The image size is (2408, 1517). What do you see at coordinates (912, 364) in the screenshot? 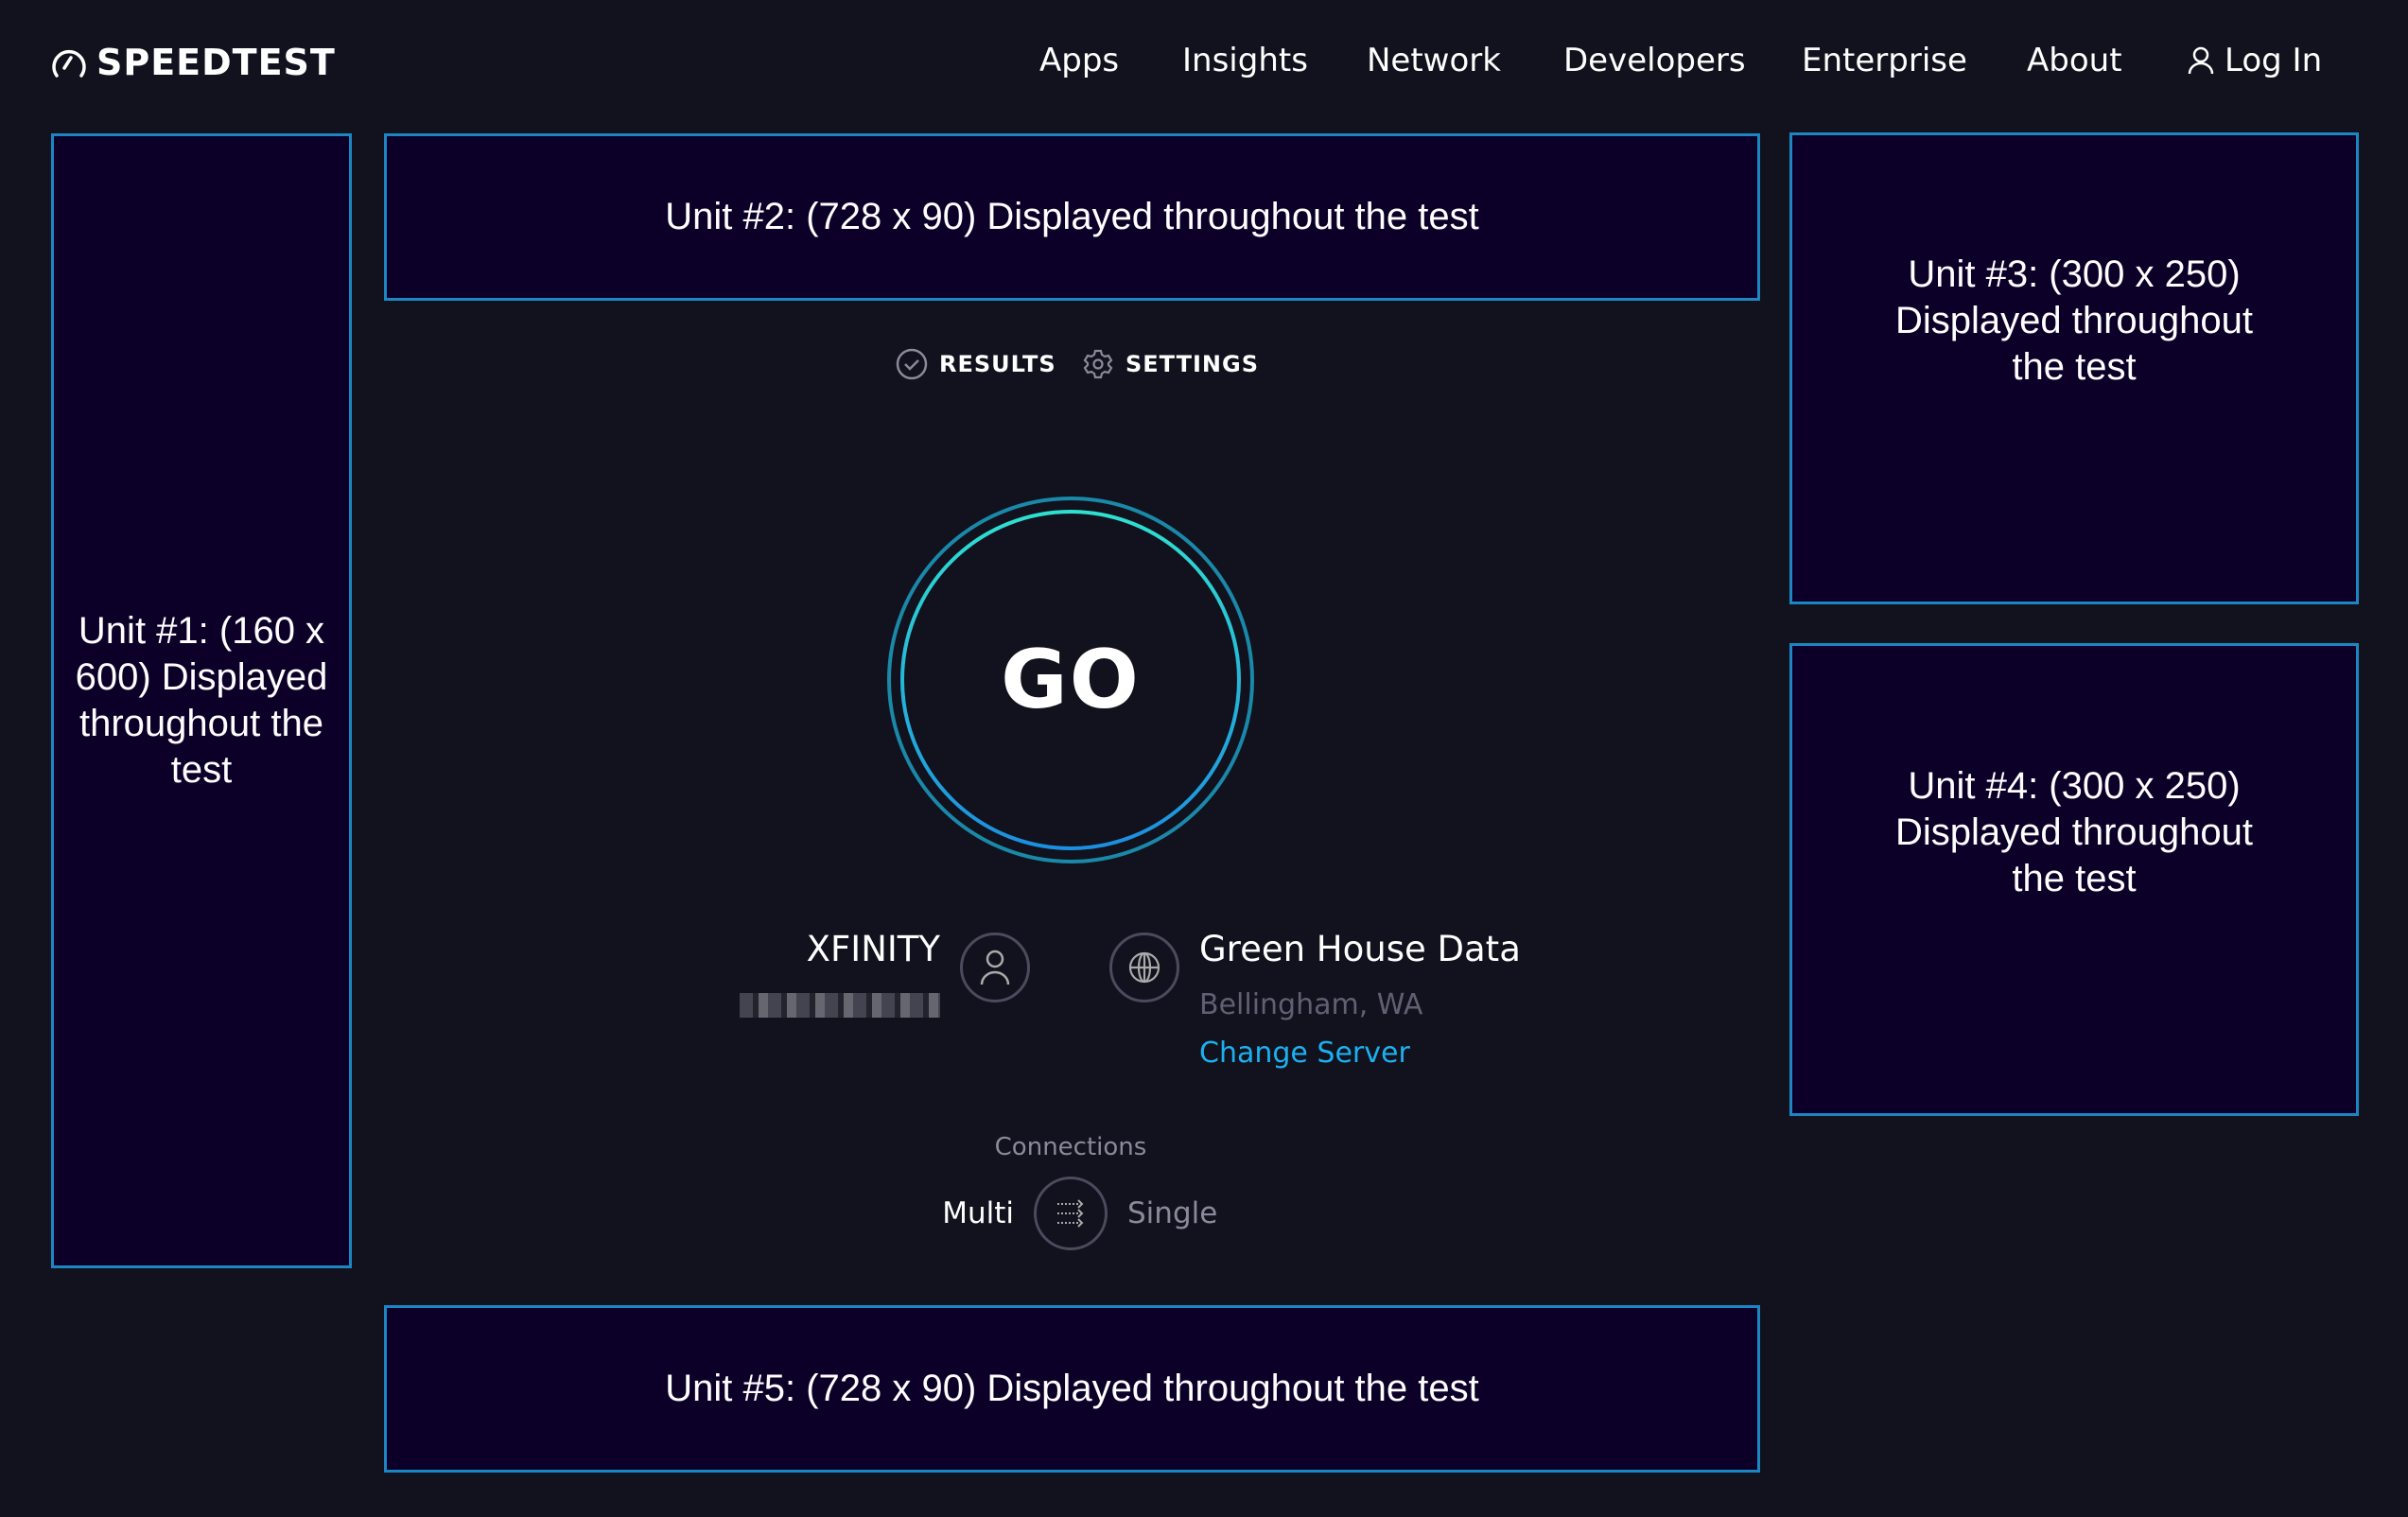
I see `check-circle-icon` at bounding box center [912, 364].